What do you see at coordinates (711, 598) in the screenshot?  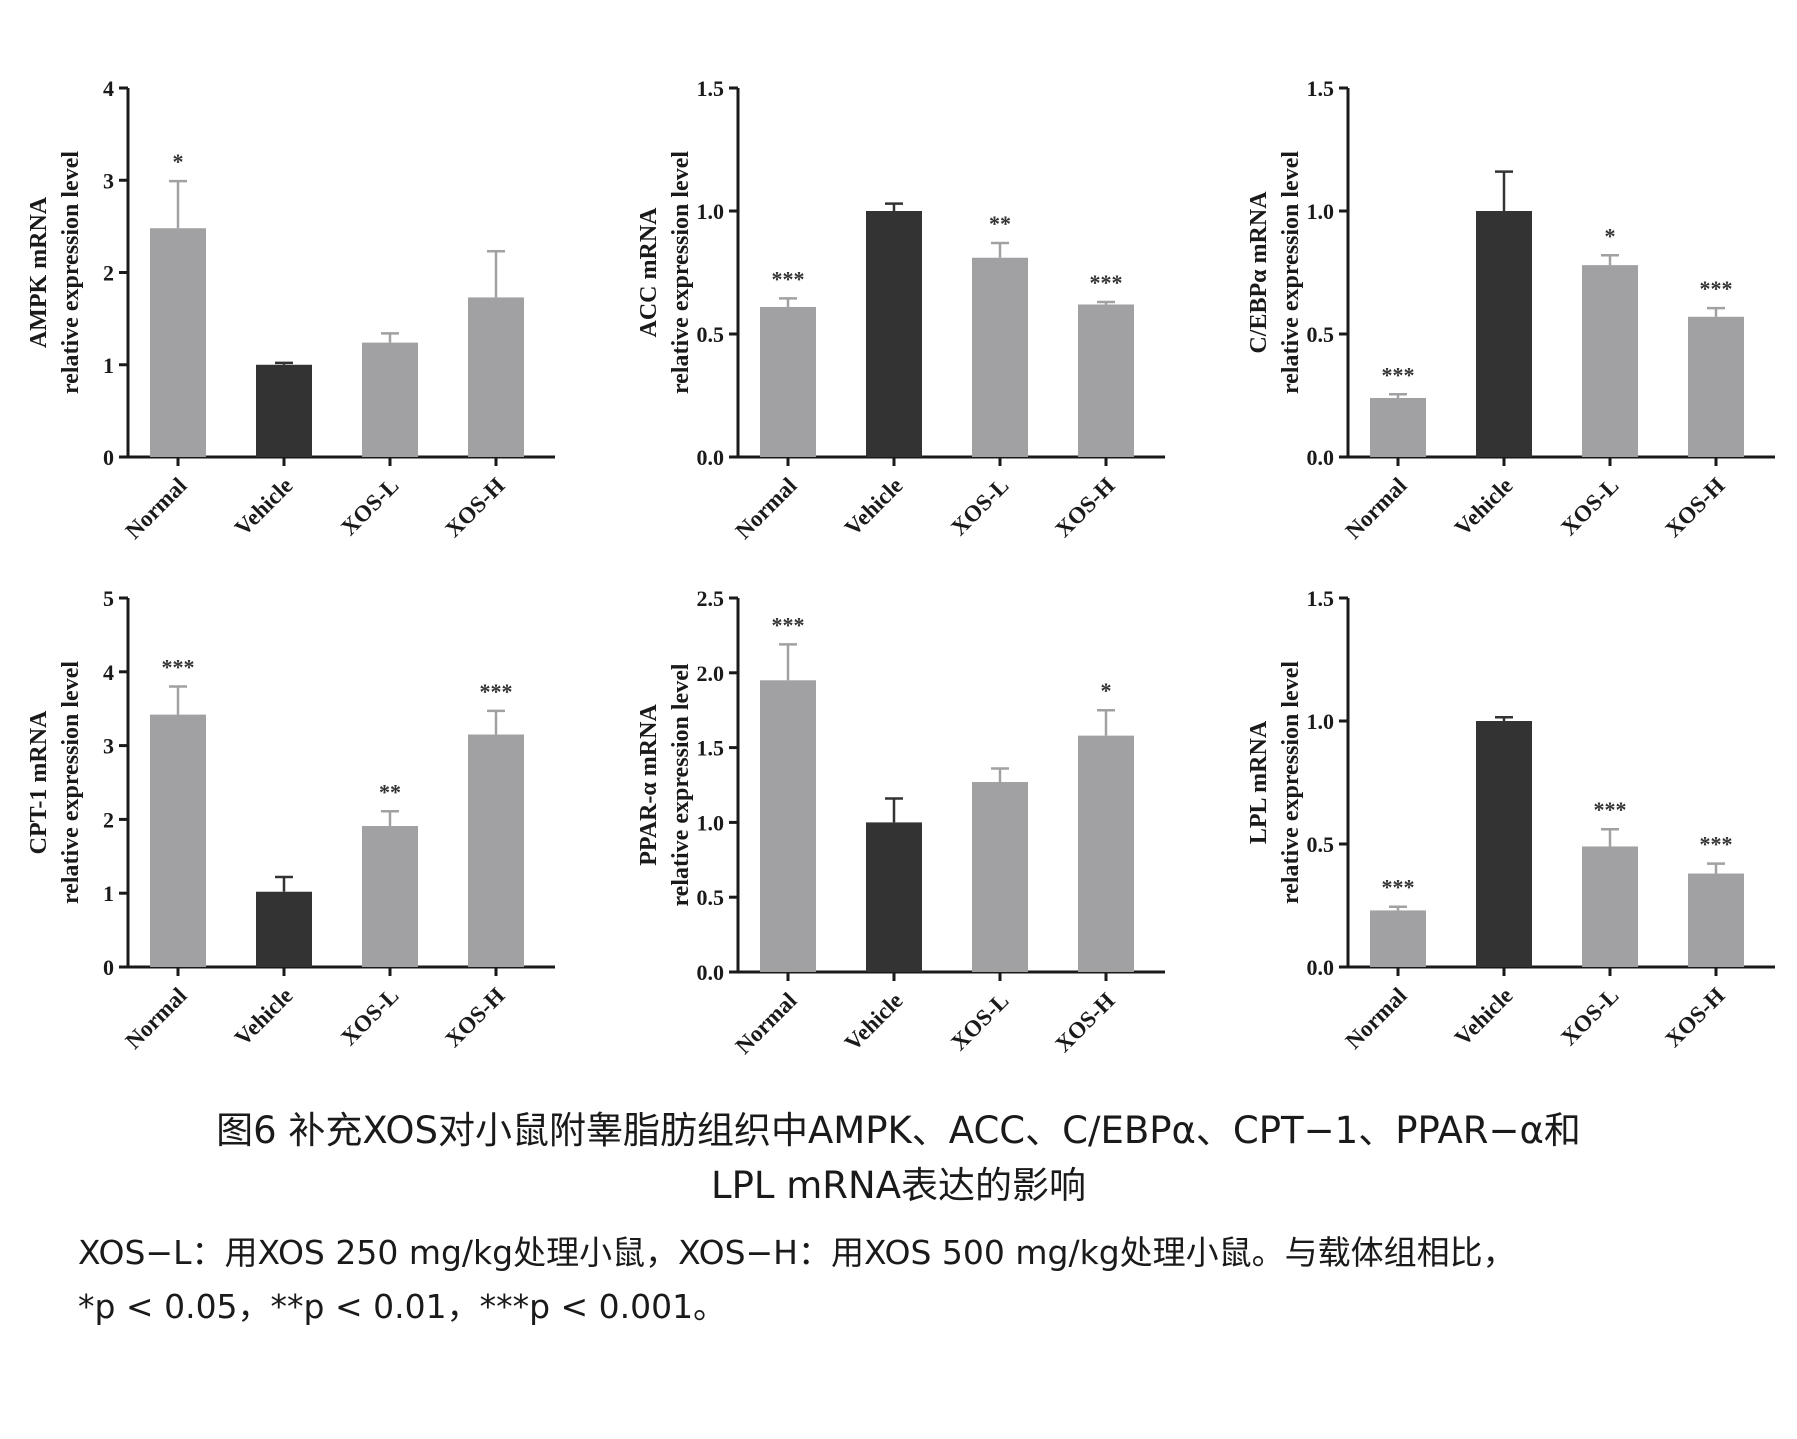 I see `y-tick-label: 2.5` at bounding box center [711, 598].